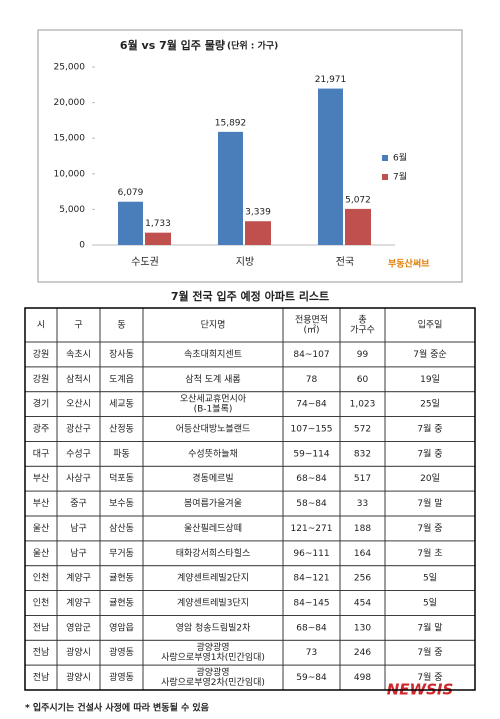 The height and width of the screenshot is (719, 500). Describe the element at coordinates (121, 429) in the screenshot. I see `table-cell: 산정동` at that location.